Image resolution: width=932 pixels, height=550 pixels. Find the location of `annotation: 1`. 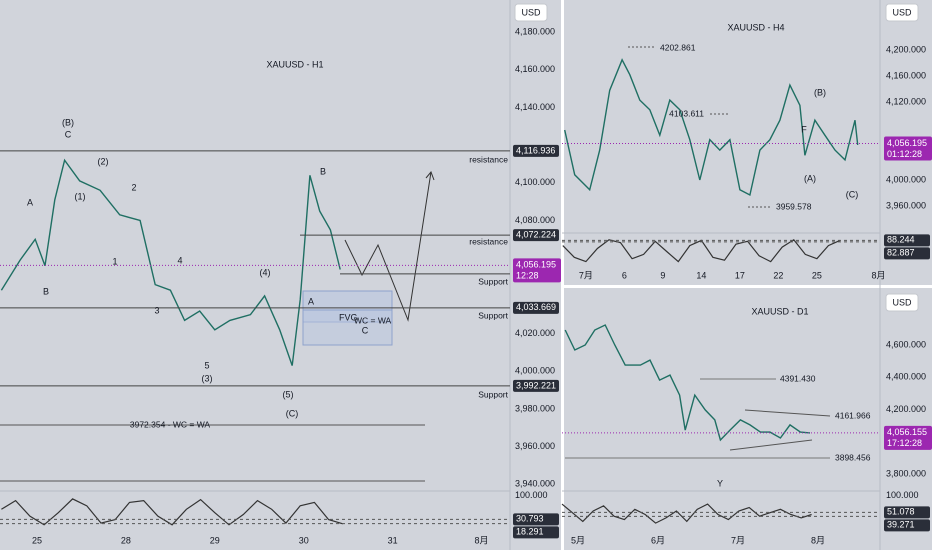

annotation: 1 is located at coordinates (114, 261).